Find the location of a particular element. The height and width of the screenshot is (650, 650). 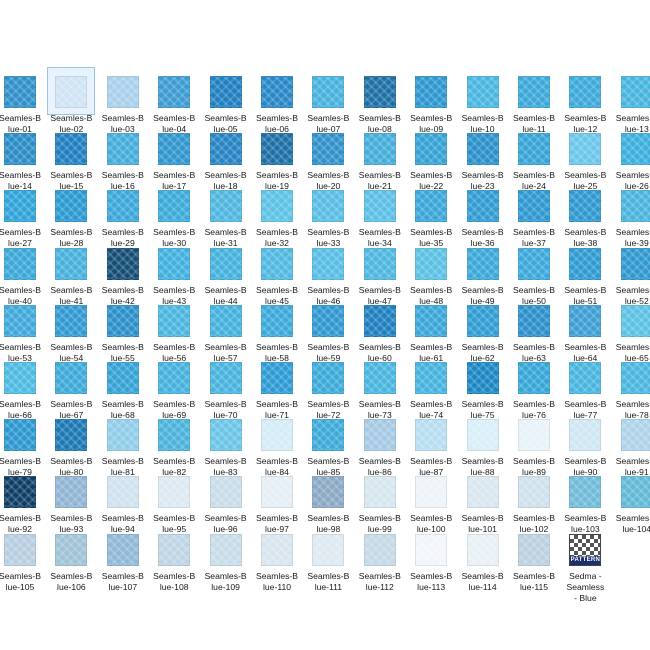

file-item: Seamles-B lue-82 is located at coordinates (174, 444).